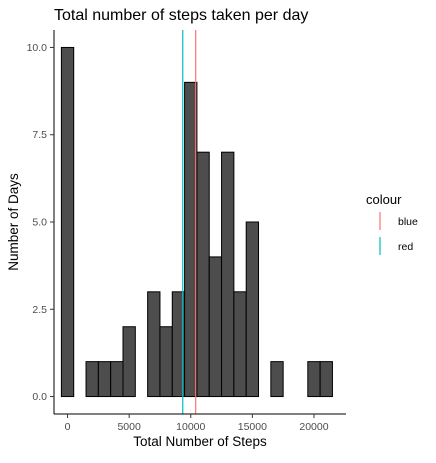 This screenshot has height=463, width=436. Describe the element at coordinates (39, 135) in the screenshot. I see `y-tick-label: 7.5` at that location.